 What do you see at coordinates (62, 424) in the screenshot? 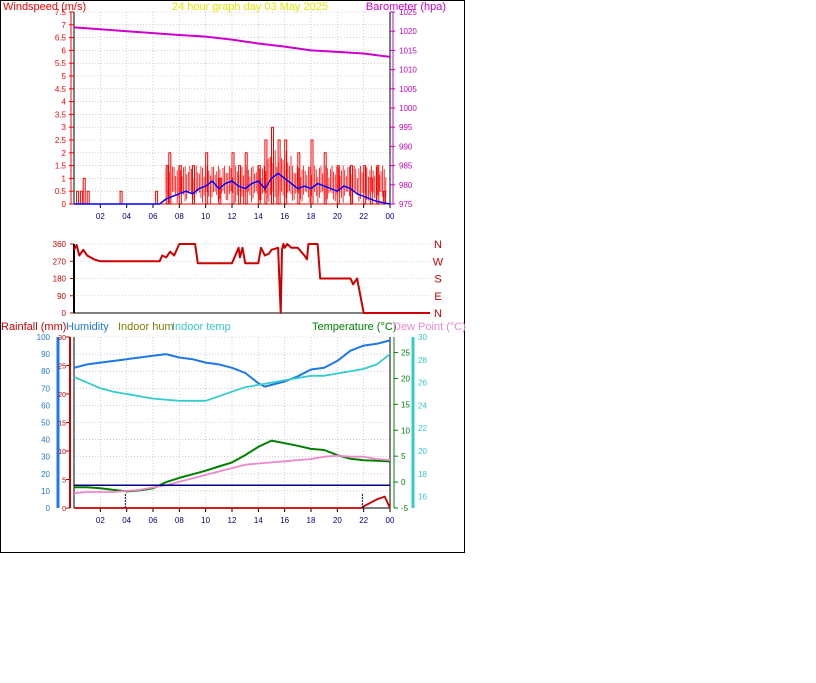
I see `rainfall-tick-label: 15` at bounding box center [62, 424].